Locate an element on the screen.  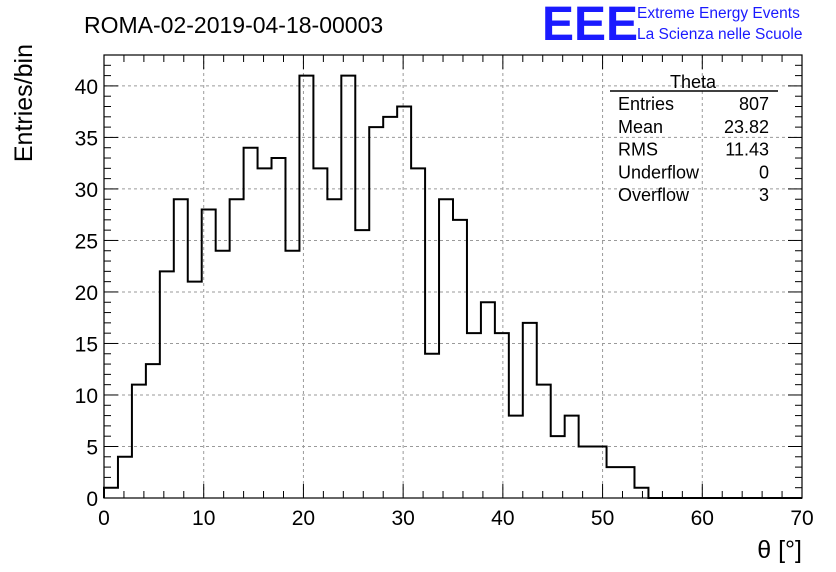
stats-row-label: Overflow is located at coordinates (654, 195).